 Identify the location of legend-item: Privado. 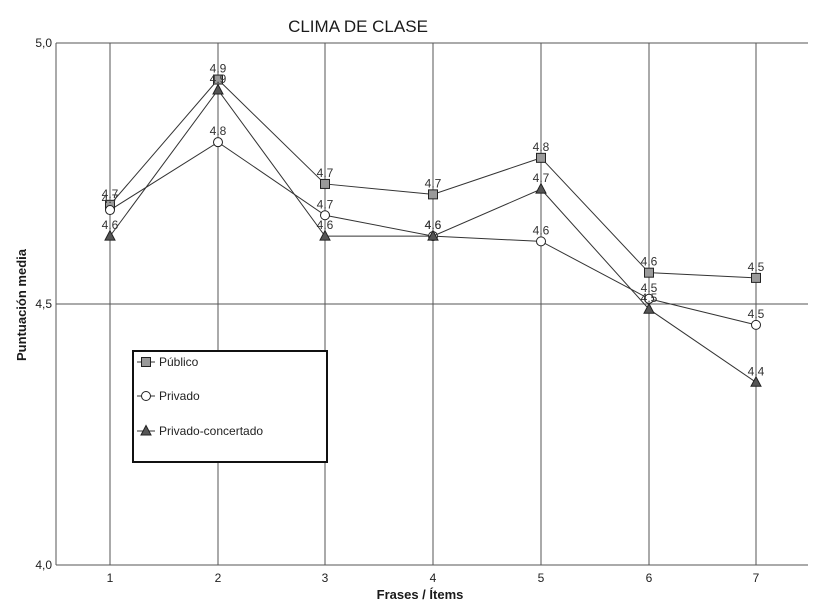
(168, 396).